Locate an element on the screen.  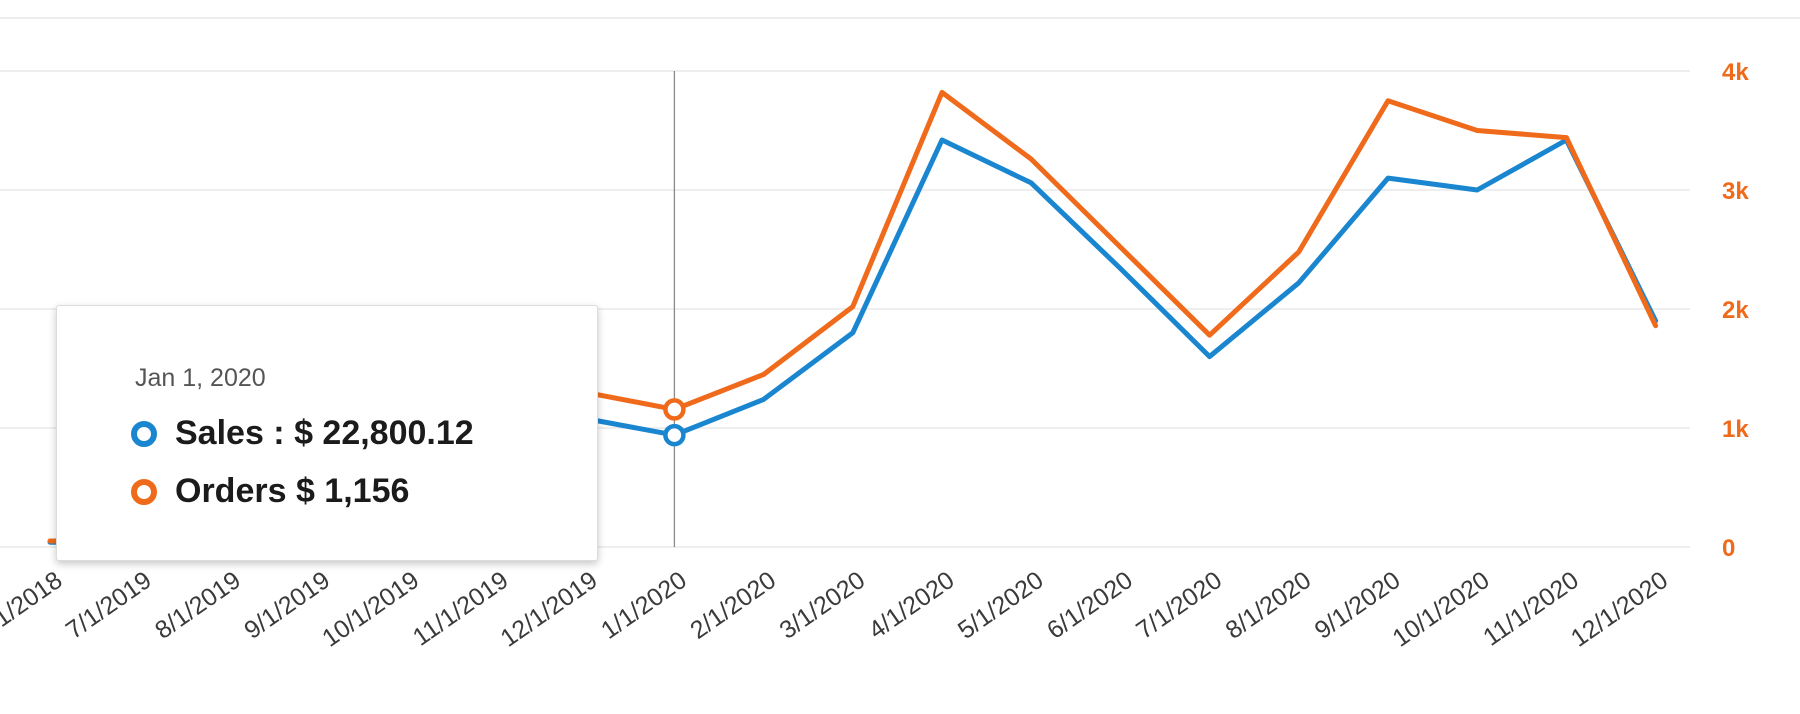
orders-marker-icon is located at coordinates (144, 491).